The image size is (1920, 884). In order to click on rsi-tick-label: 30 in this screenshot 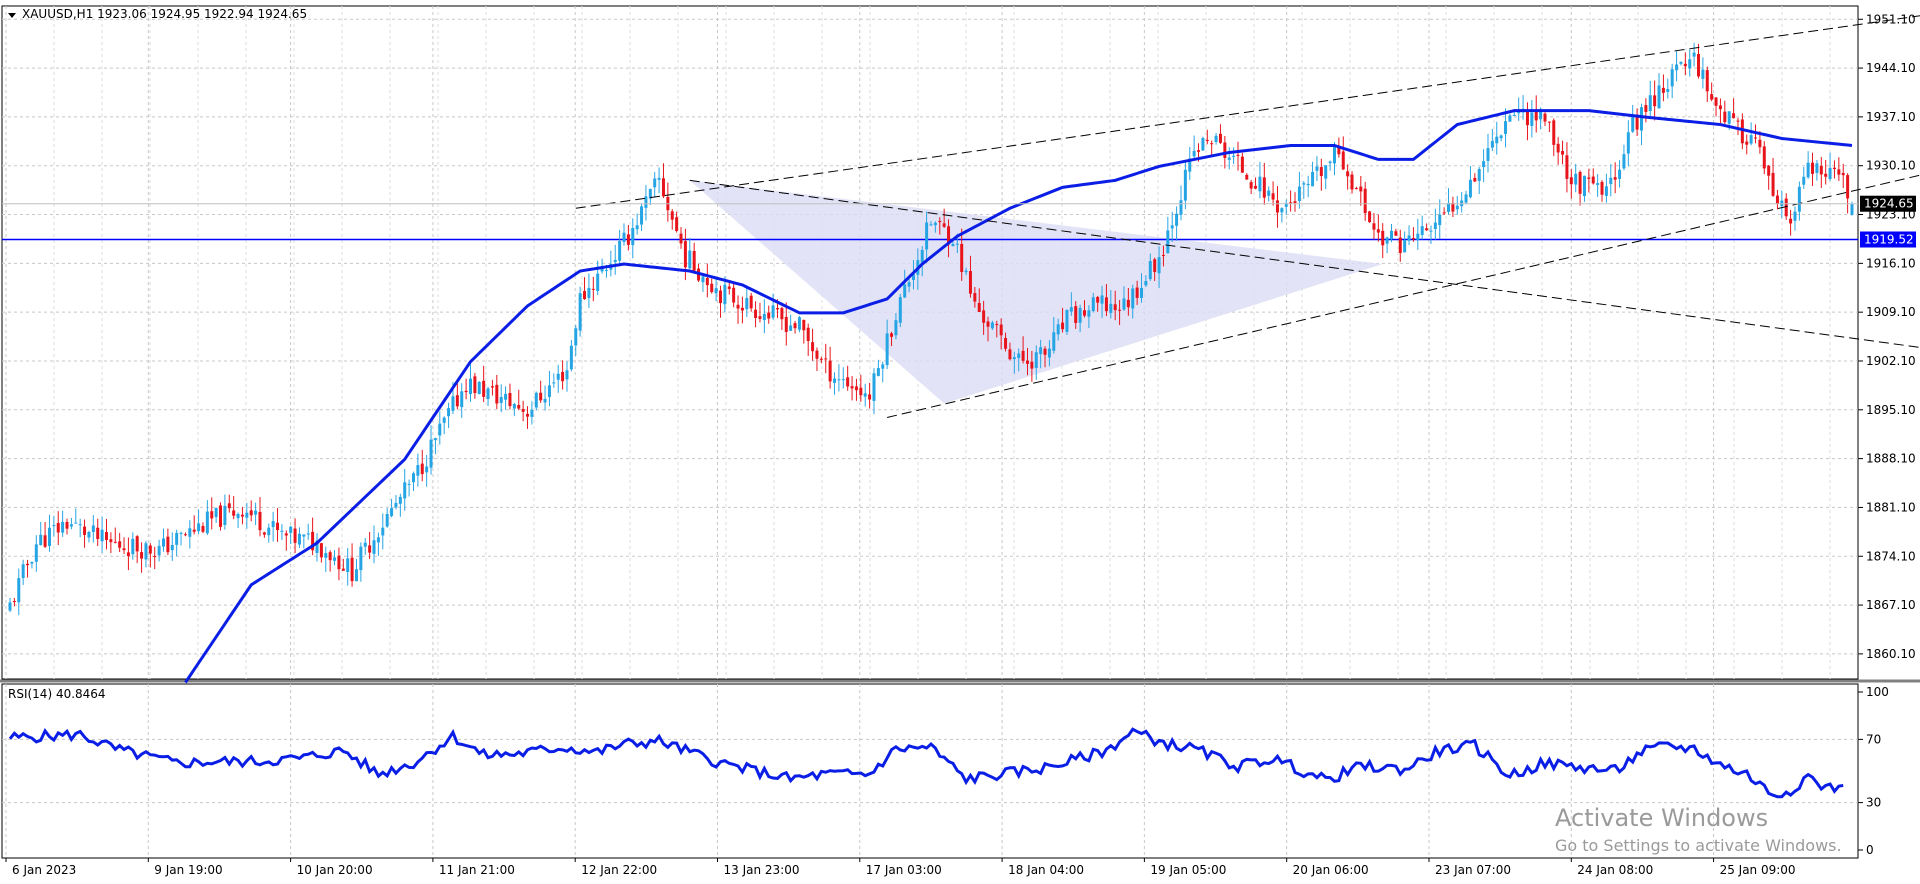, I will do `click(1873, 803)`.